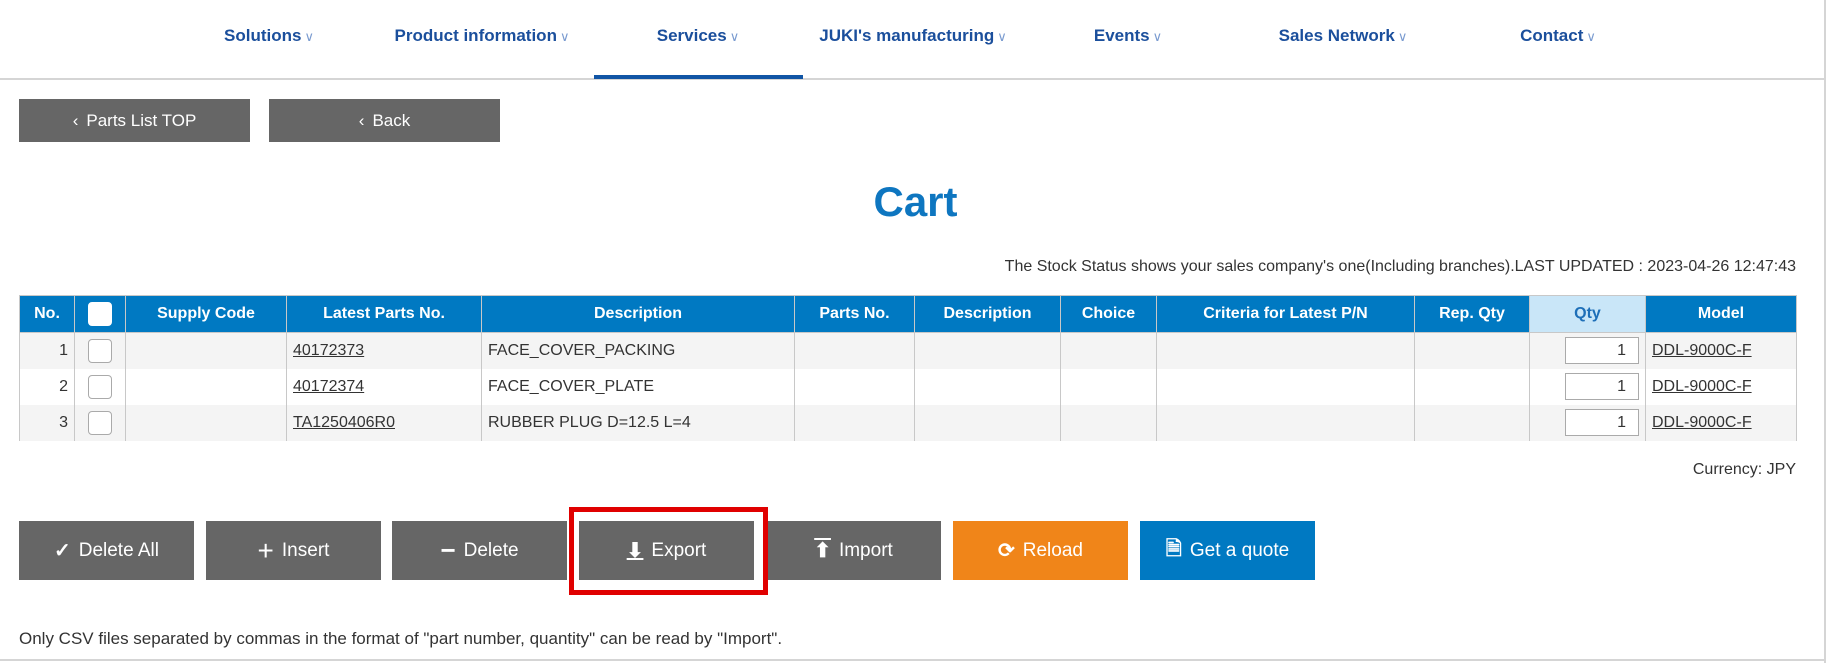 The width and height of the screenshot is (1831, 663). Describe the element at coordinates (265, 550) in the screenshot. I see `plus-icon: +` at that location.